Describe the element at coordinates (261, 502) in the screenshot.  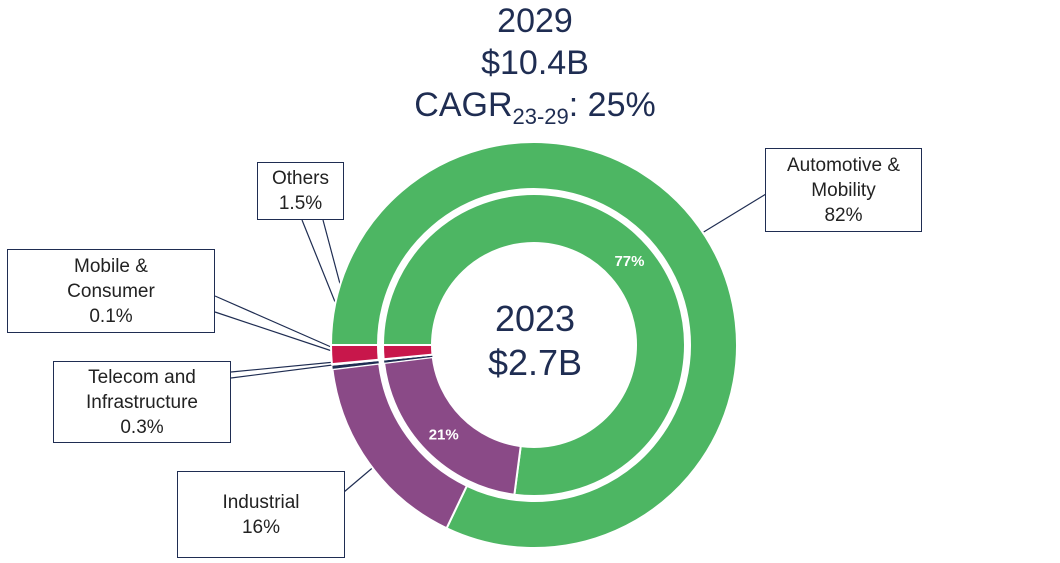
I see `callout-industrial-line1: Industrial` at that location.